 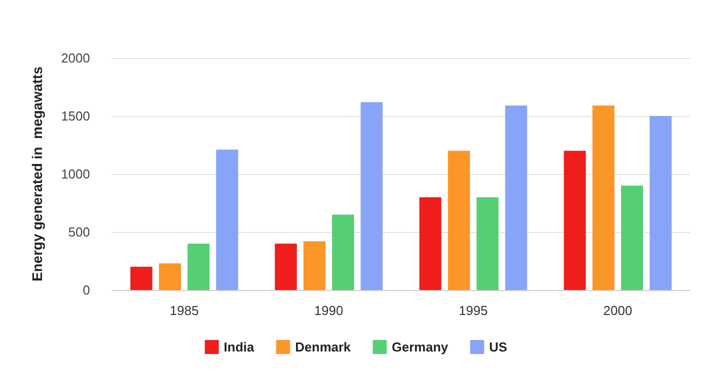 What do you see at coordinates (329, 310) in the screenshot?
I see `x-tick-label: 1990` at bounding box center [329, 310].